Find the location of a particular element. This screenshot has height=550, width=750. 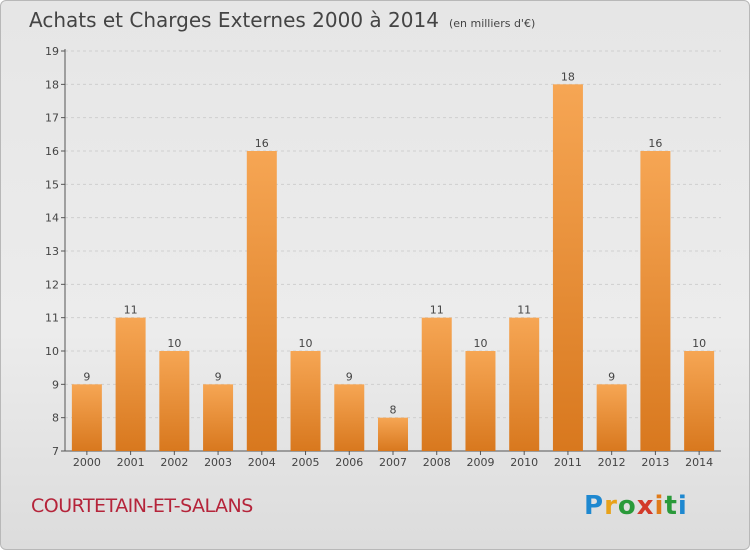

x-tick-label: 2006 is located at coordinates (349, 462).